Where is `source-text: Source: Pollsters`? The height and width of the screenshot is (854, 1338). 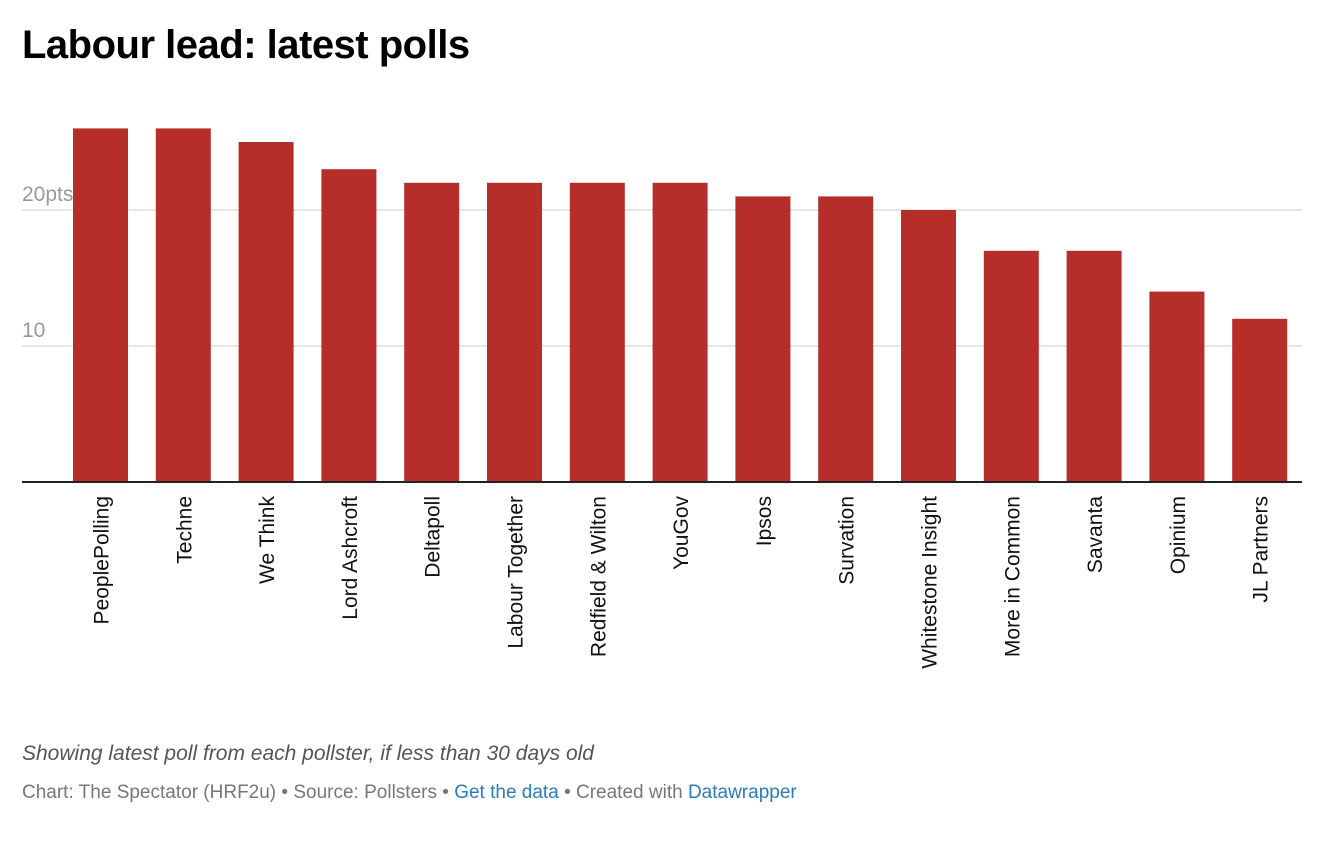 source-text: Source: Pollsters is located at coordinates (365, 792).